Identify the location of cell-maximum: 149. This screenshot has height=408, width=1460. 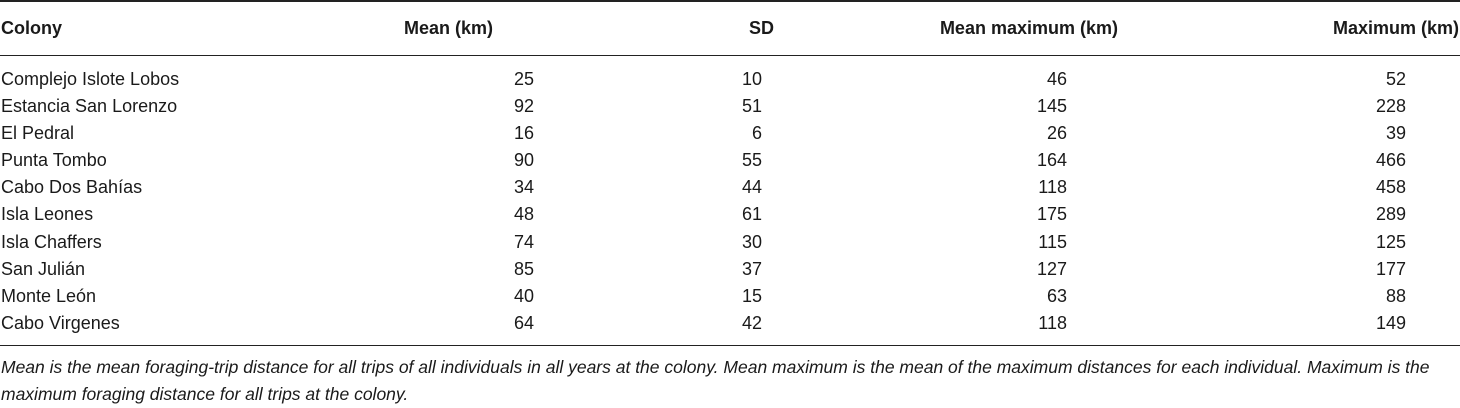
(1383, 328).